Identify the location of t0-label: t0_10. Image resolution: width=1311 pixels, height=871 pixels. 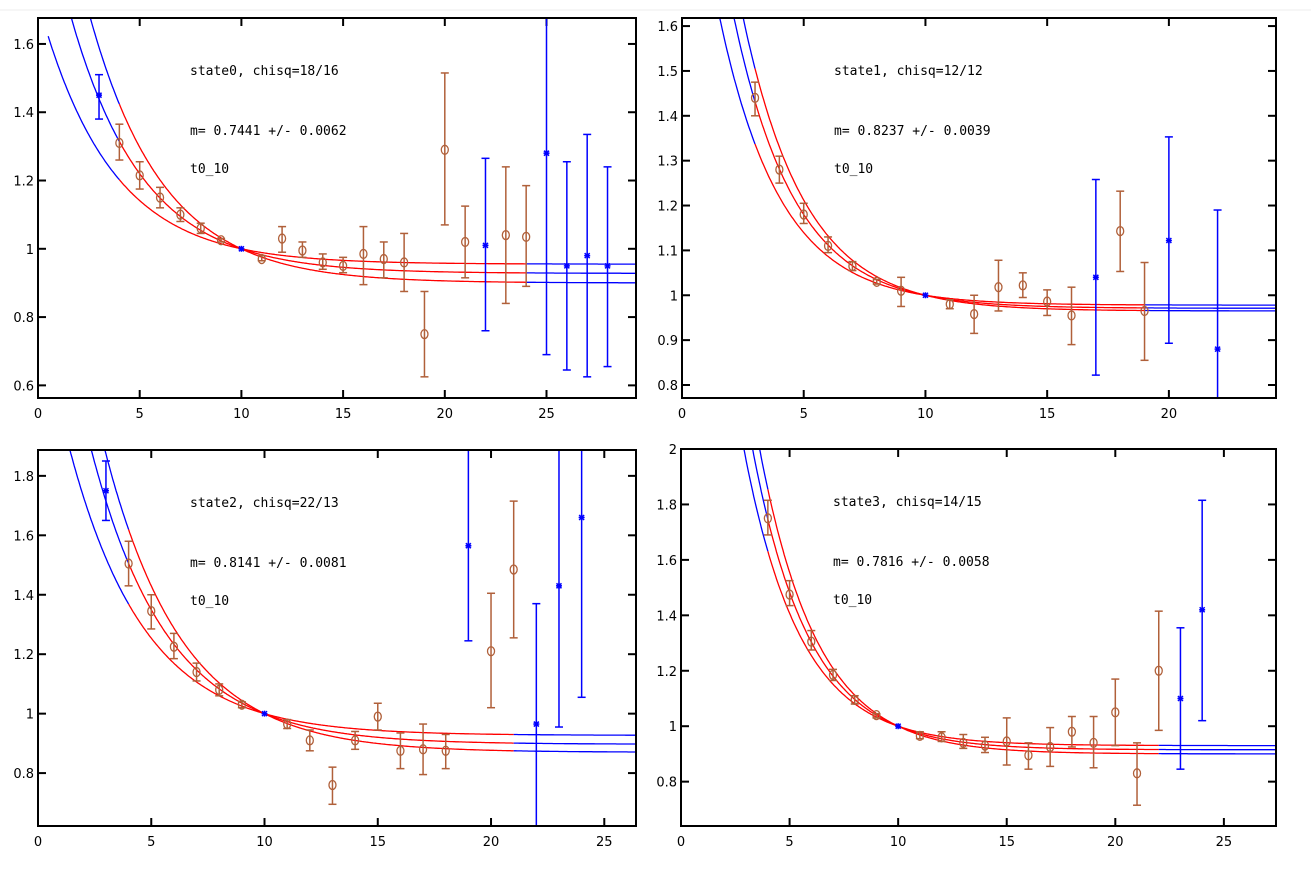
(853, 169).